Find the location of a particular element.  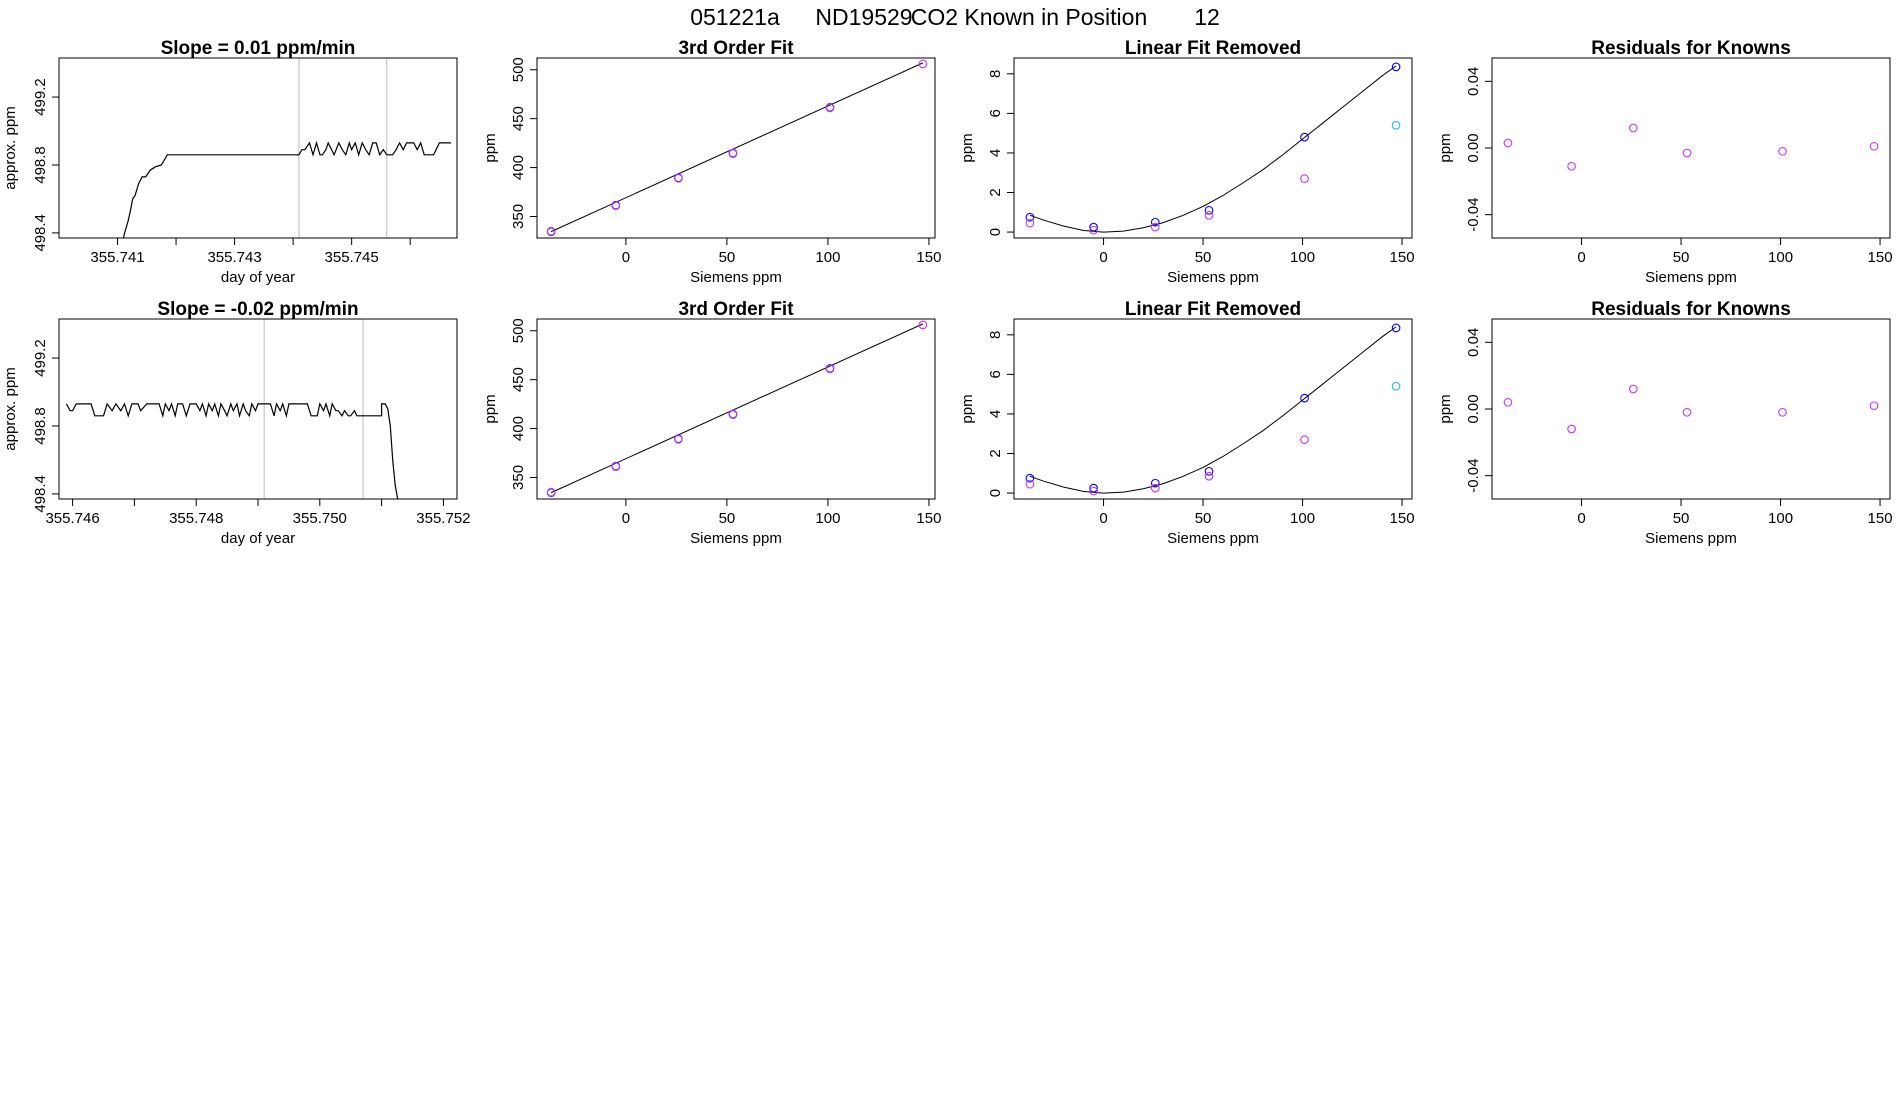

x-axis-label: day of year is located at coordinates (258, 277).